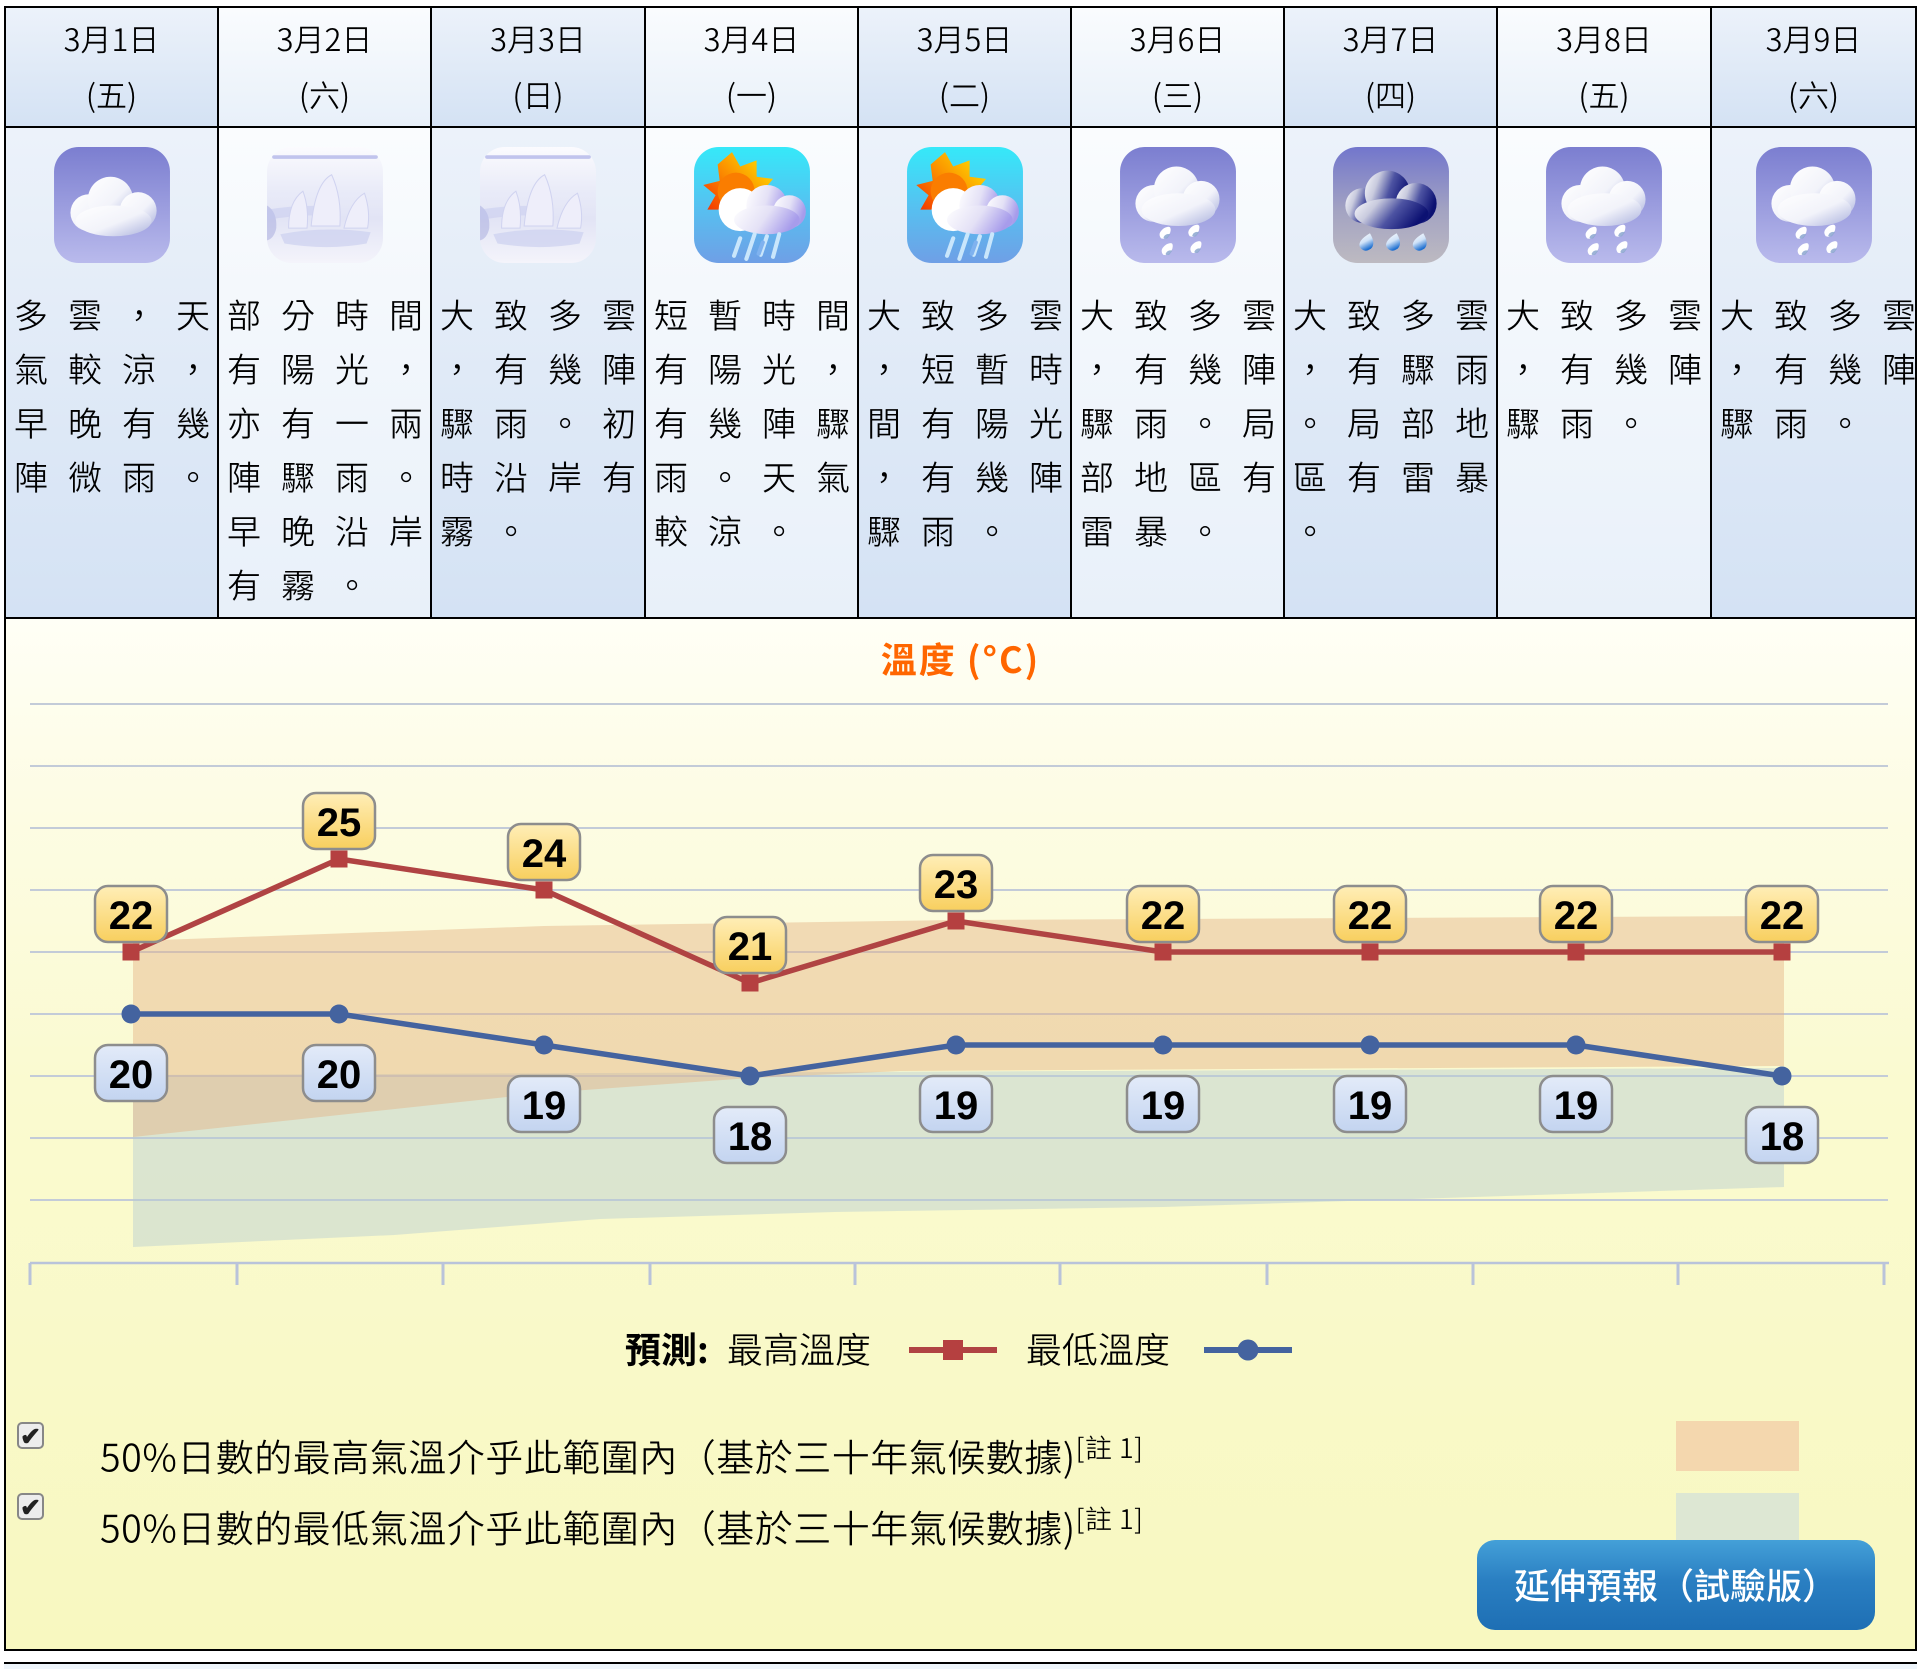  Describe the element at coordinates (1098, 1348) in the screenshot. I see `svg-text: 最低溫度` at that location.